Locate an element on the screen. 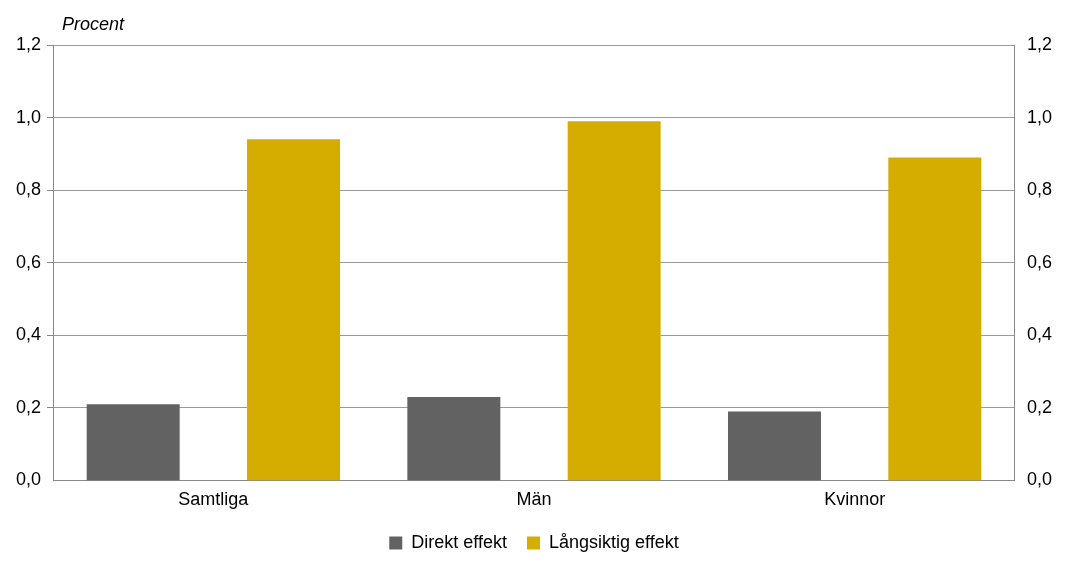  y2-tick-label: 0,4 is located at coordinates (1039, 334).